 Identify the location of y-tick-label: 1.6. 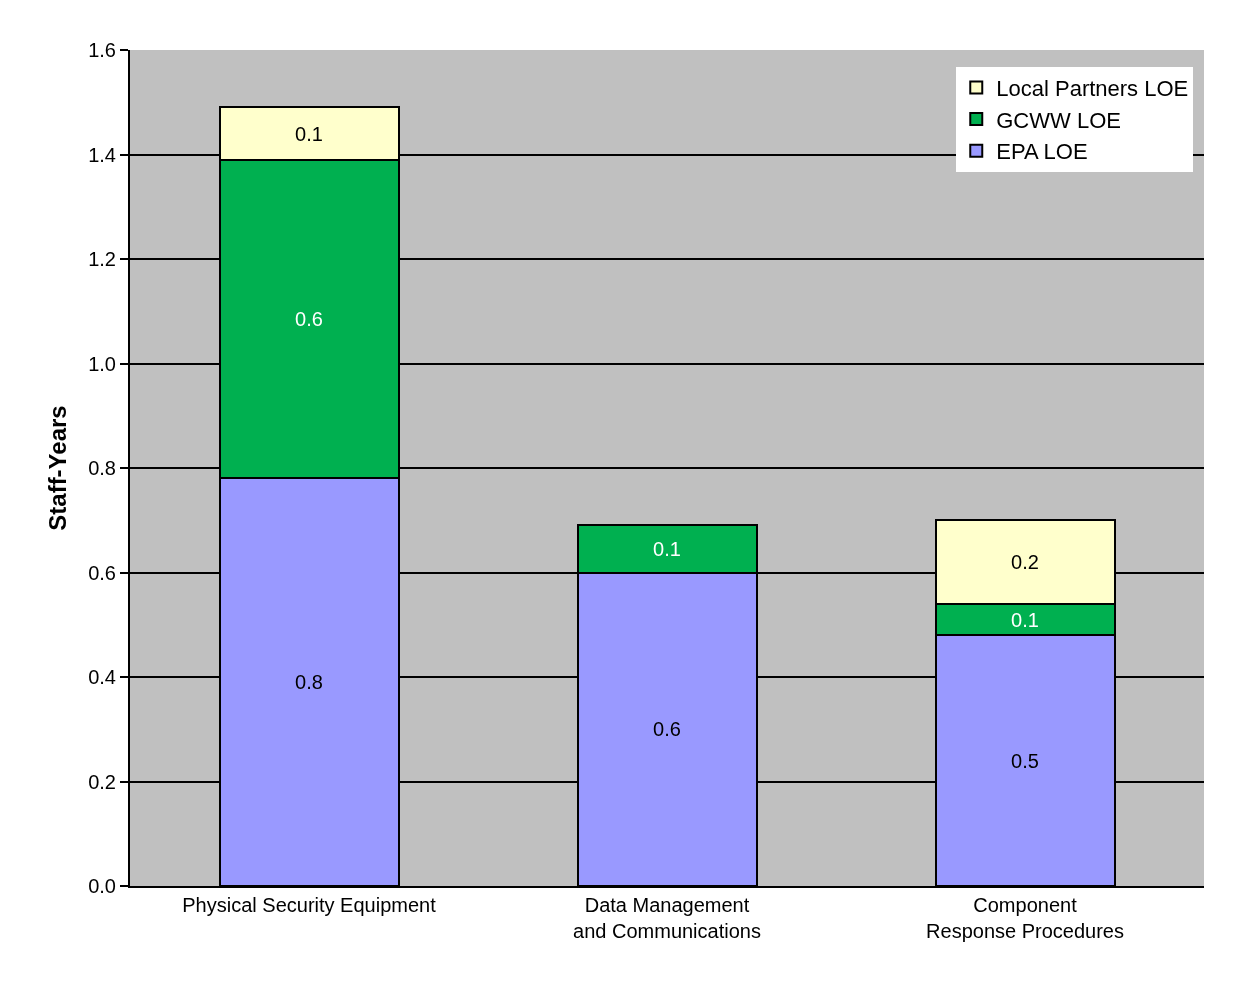
(102, 50).